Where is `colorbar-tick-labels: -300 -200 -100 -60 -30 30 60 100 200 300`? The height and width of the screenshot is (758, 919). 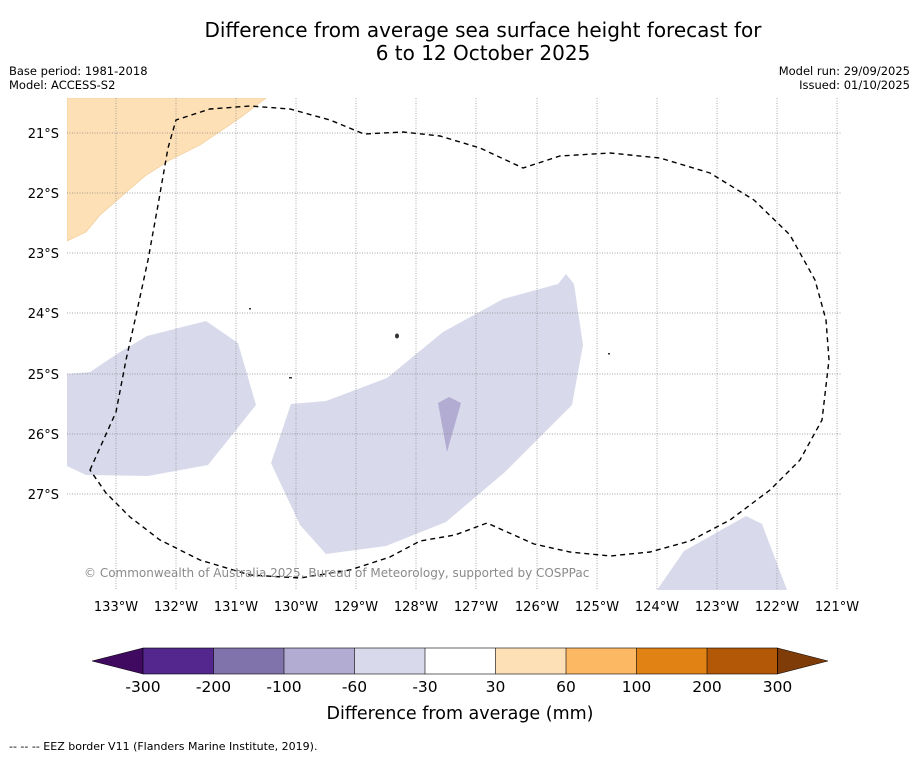
colorbar-tick-labels: -300 -200 -100 -60 -30 30 60 100 200 300 is located at coordinates (458, 687).